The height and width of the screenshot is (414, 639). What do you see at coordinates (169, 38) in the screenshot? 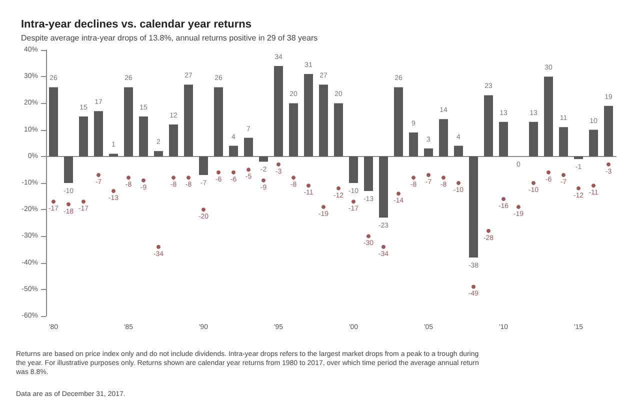
I see `chart-subtitle: Despite average intra-year drops of 13.8%, annual returns positive in 29 of 38 years` at bounding box center [169, 38].